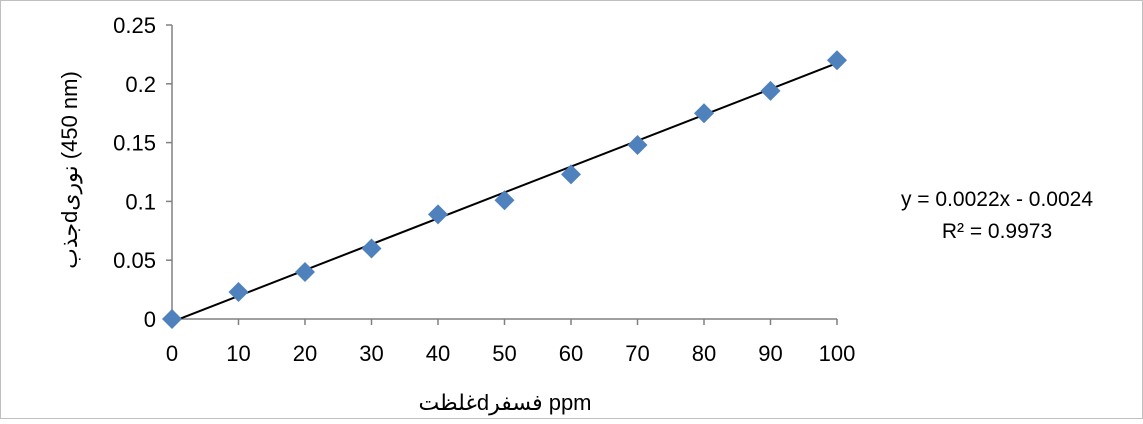  What do you see at coordinates (69, 170) in the screenshot?
I see `y-axis-title: جذبdنوری (450 nm)` at bounding box center [69, 170].